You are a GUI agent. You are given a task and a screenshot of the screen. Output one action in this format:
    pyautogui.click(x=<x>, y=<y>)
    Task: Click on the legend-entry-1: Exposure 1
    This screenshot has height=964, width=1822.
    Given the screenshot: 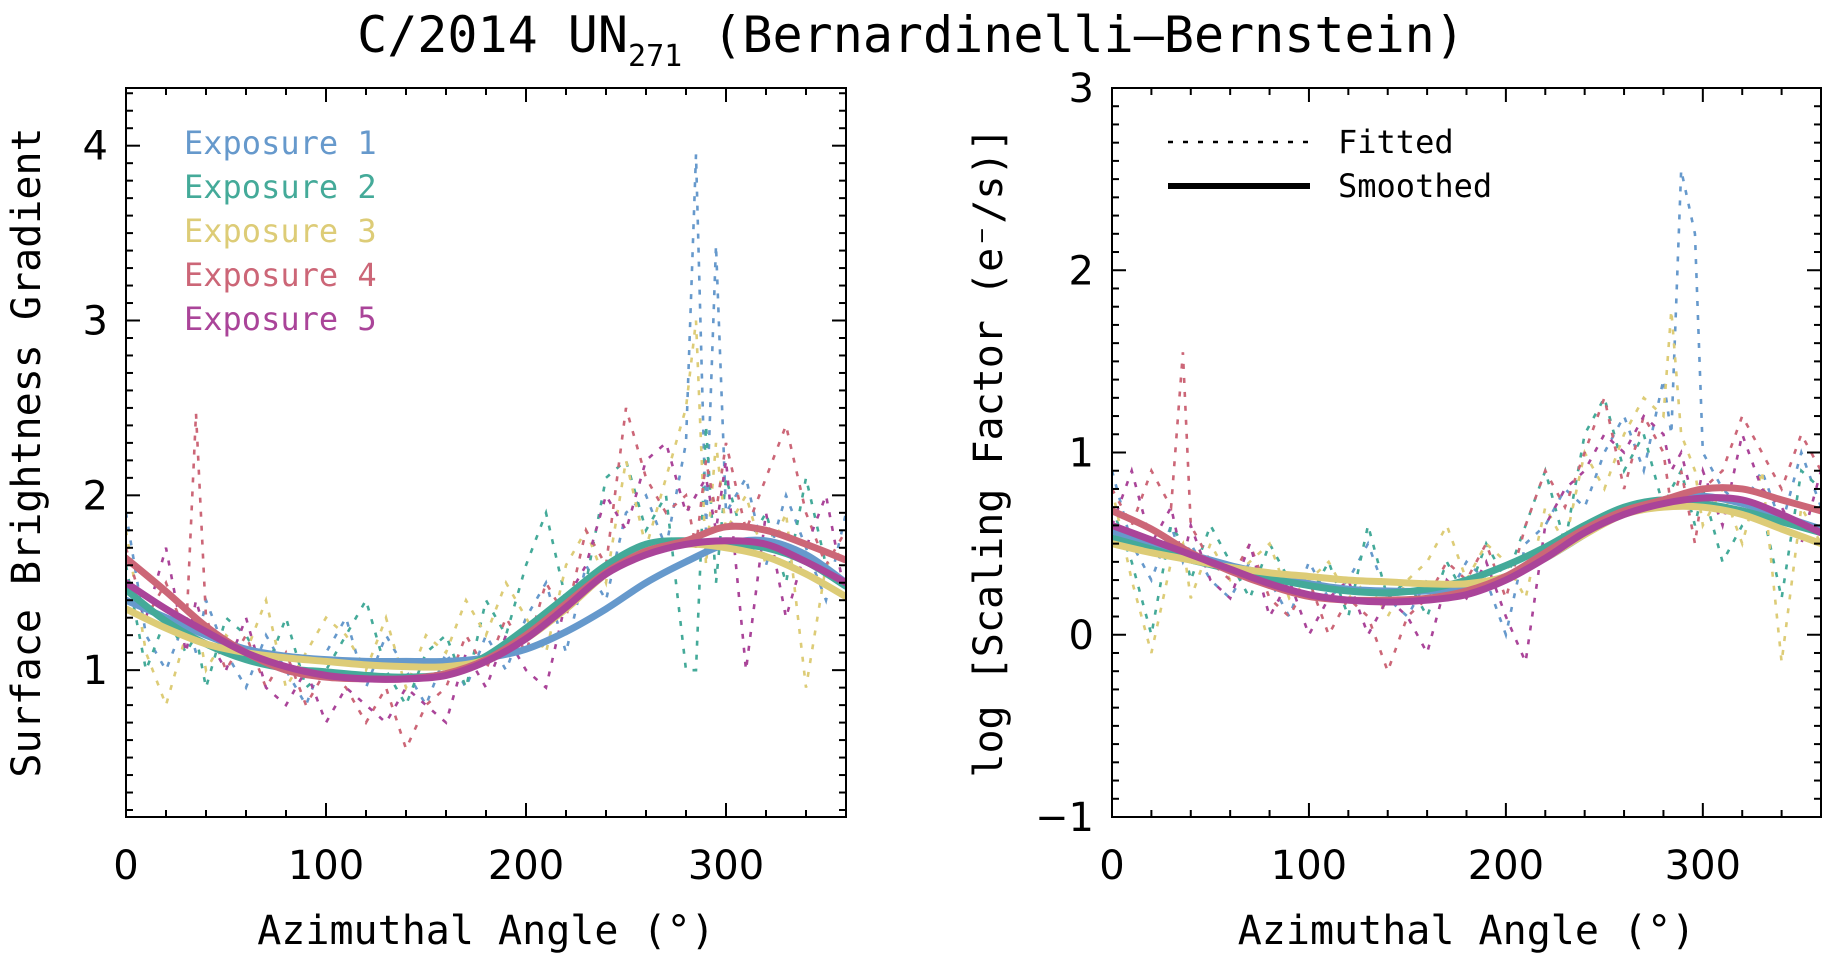 What is the action you would take?
    pyautogui.click(x=280, y=143)
    